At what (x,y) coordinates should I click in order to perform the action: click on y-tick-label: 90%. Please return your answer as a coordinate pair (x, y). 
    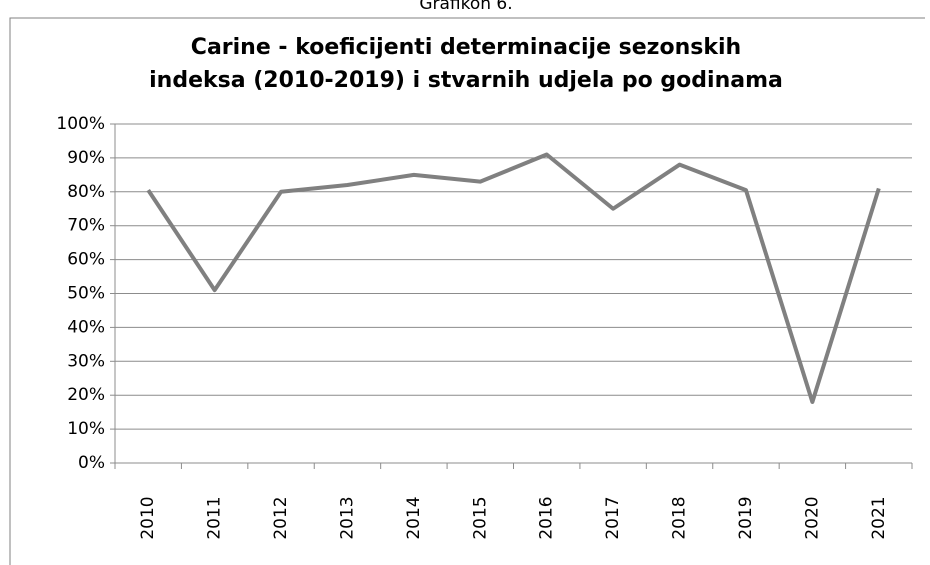
    Looking at the image, I should click on (86, 158).